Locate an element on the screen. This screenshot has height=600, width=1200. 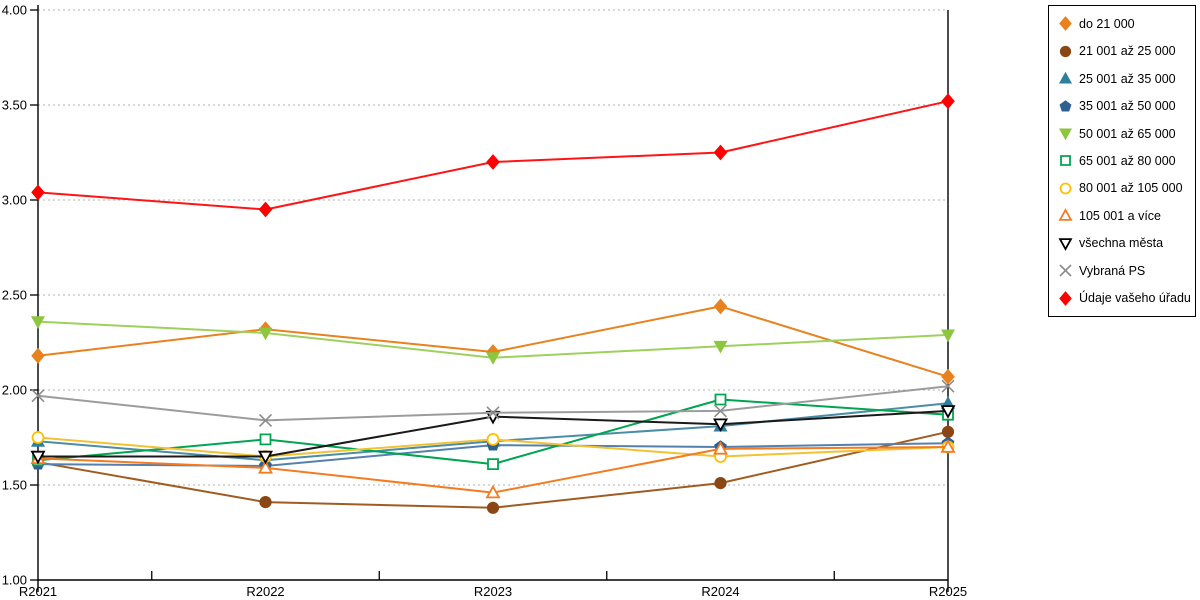
series-line is located at coordinates (493, 432).